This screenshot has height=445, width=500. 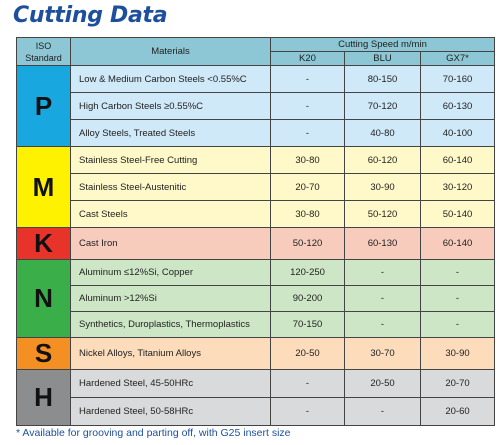 What do you see at coordinates (43, 397) in the screenshot?
I see `iso-letter-h: H` at bounding box center [43, 397].